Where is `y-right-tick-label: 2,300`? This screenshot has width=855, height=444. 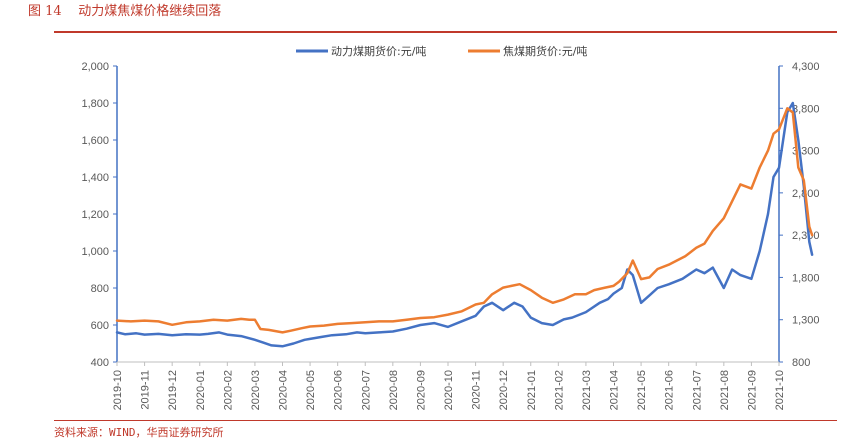 y-right-tick-label: 2,300 is located at coordinates (806, 236).